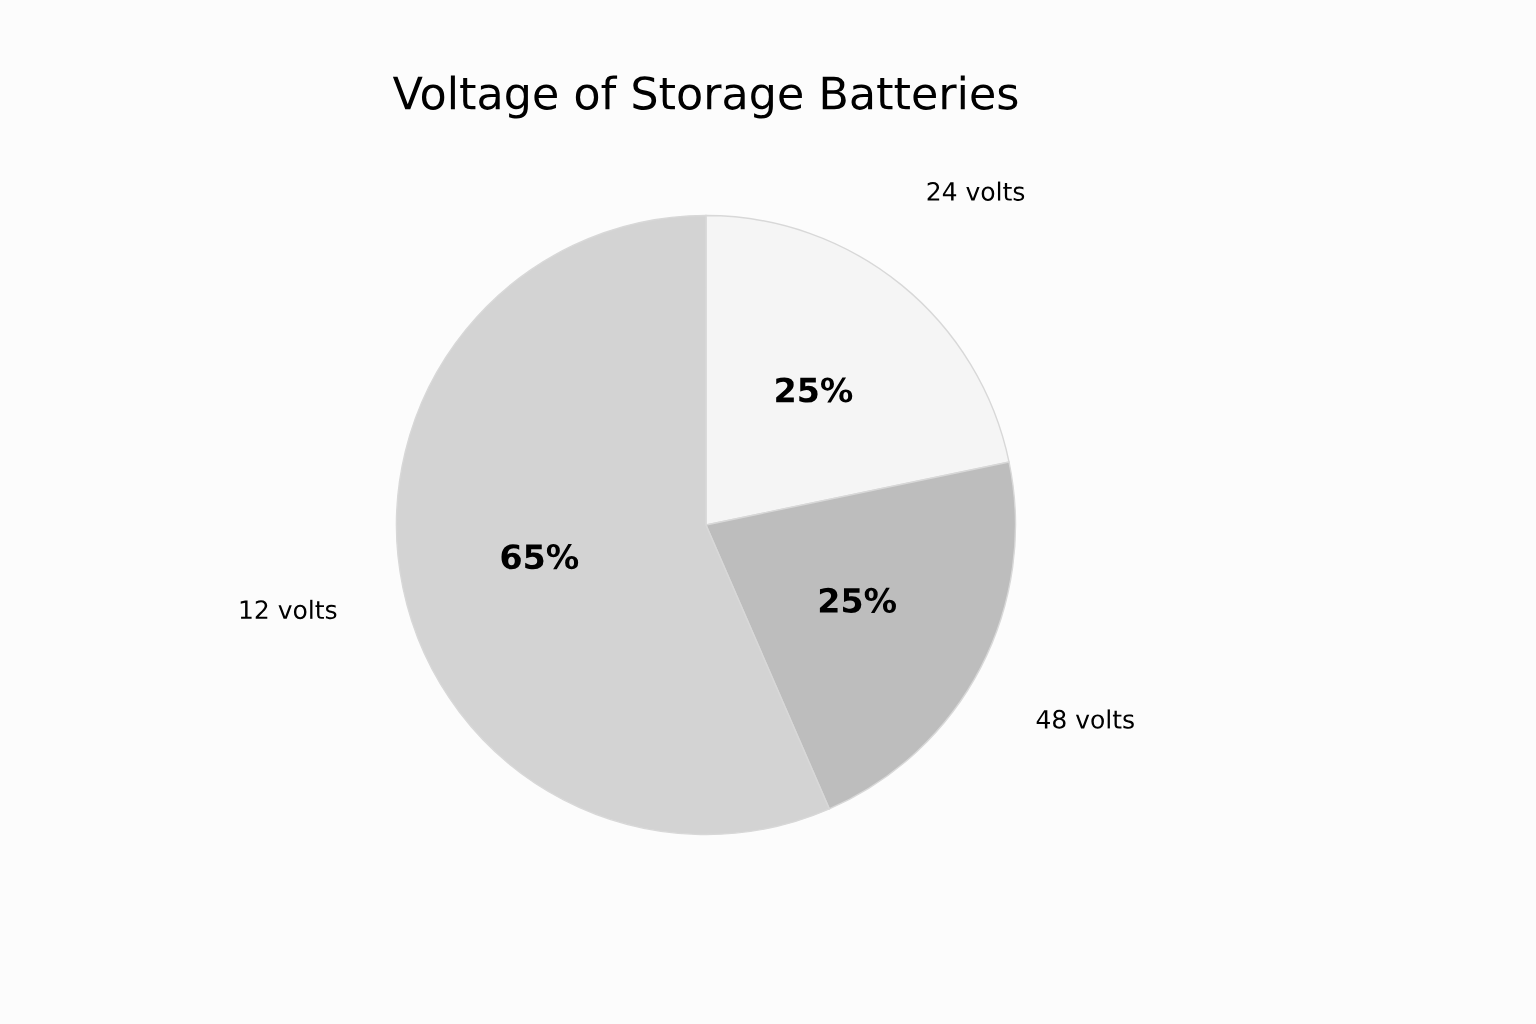 The height and width of the screenshot is (1024, 1536). I want to click on data-label: 65%, so click(540, 557).